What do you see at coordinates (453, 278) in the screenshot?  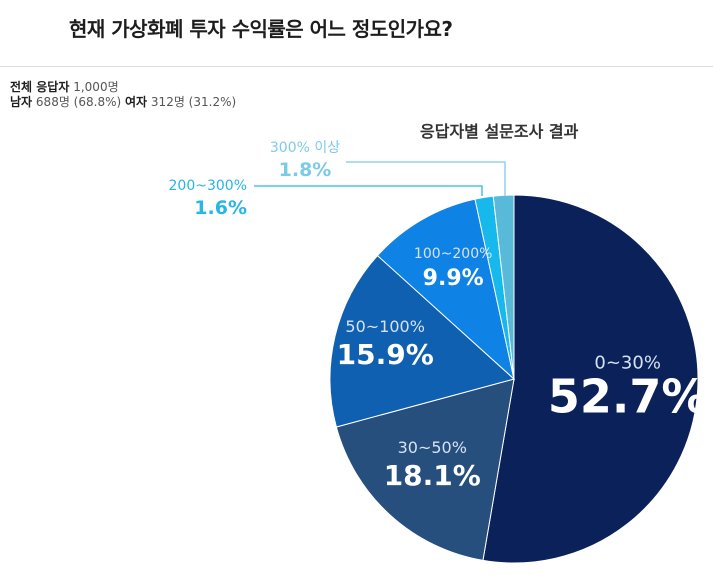 I see `slice-value-label: 9.9%` at bounding box center [453, 278].